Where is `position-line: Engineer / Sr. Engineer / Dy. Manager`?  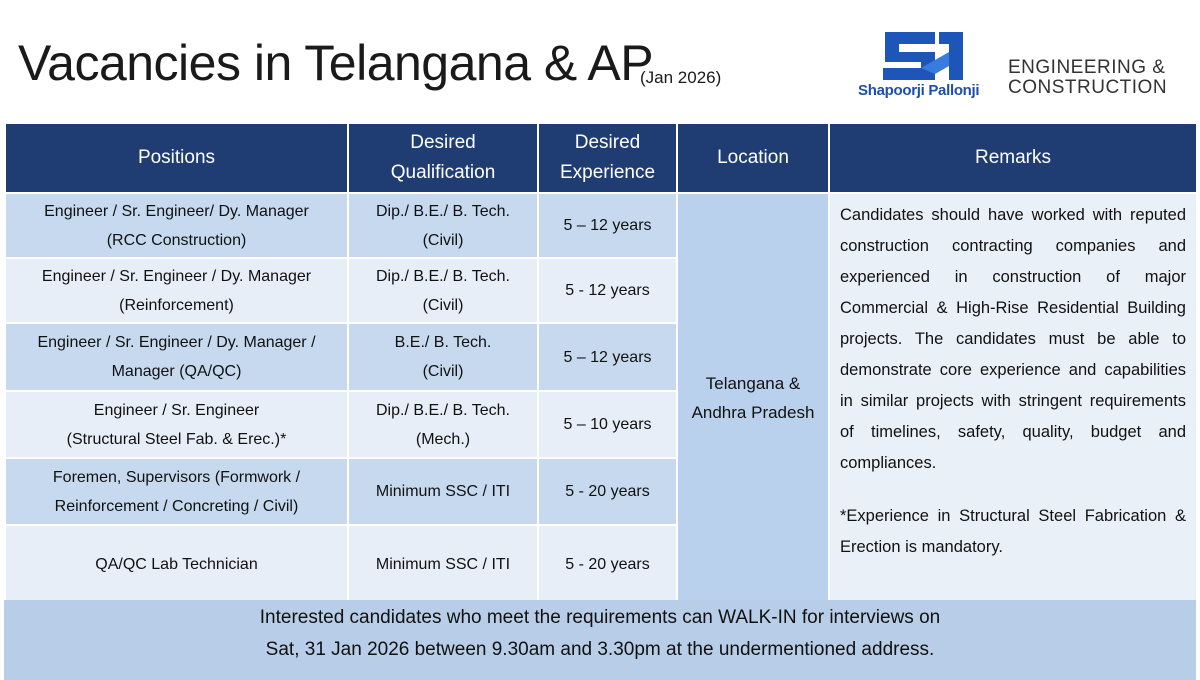 position-line: Engineer / Sr. Engineer / Dy. Manager is located at coordinates (176, 276).